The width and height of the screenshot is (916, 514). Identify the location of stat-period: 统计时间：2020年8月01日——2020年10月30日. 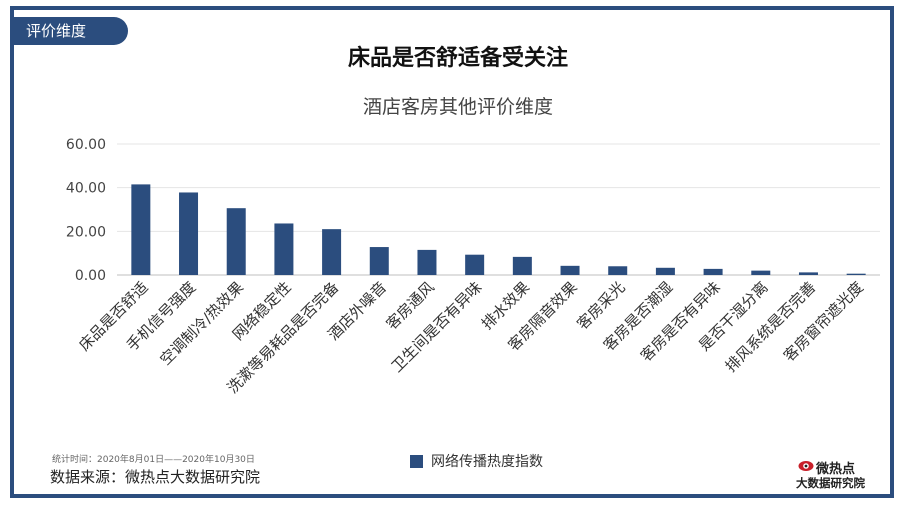
(153, 460).